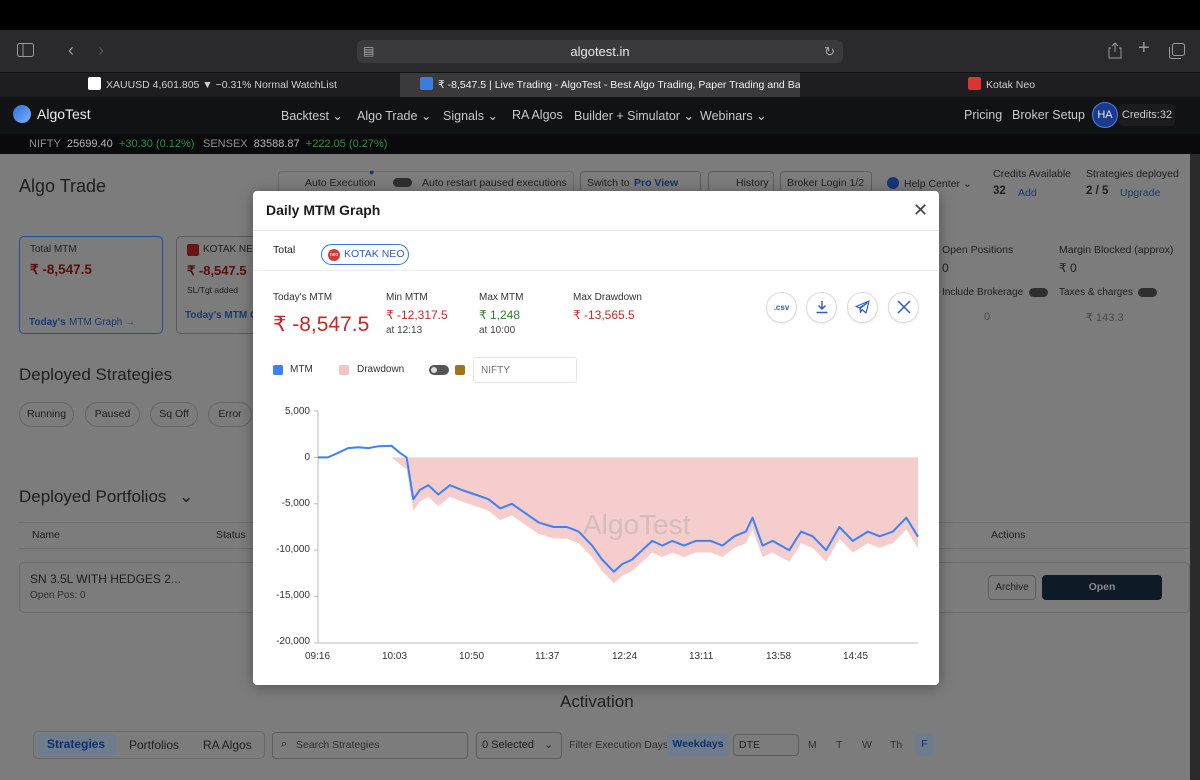  Describe the element at coordinates (698, 745) in the screenshot. I see `weekdays-button: Weekdays` at that location.